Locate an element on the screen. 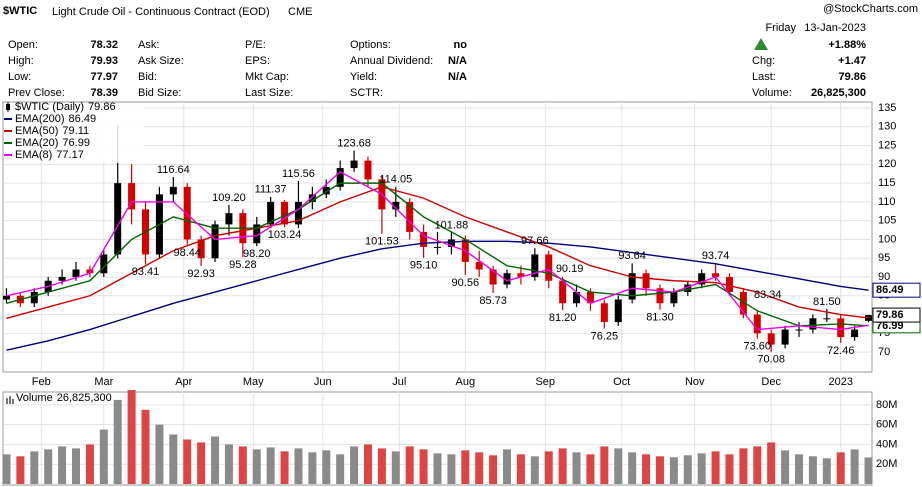 The width and height of the screenshot is (922, 487). volume-legend: Volume 26,825,300 is located at coordinates (64, 398).